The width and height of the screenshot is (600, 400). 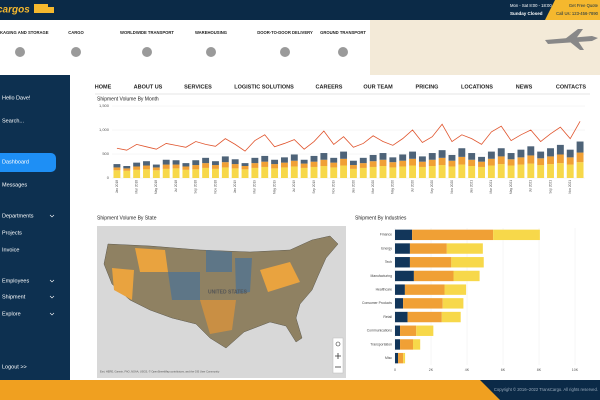 I want to click on sidebar-item: Messages, so click(x=14, y=185).